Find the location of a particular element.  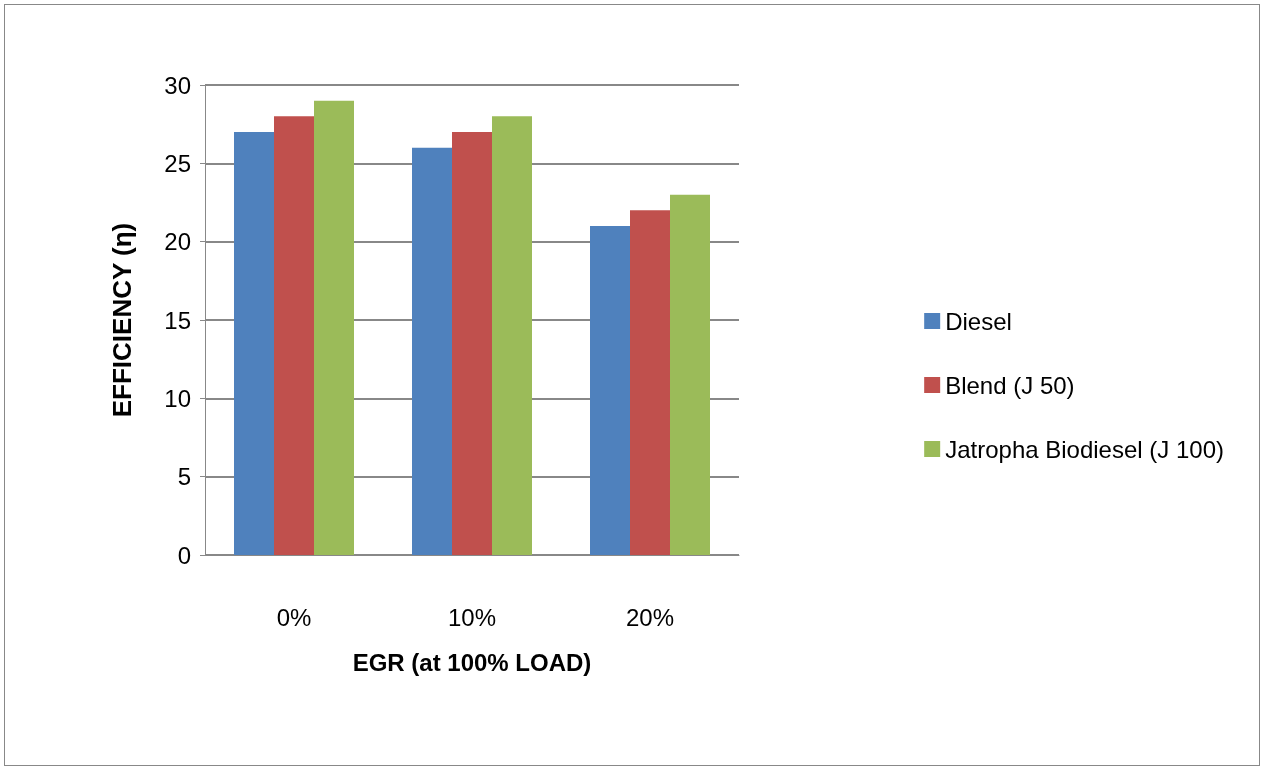

y-tick-label: 25 is located at coordinates (177, 163).